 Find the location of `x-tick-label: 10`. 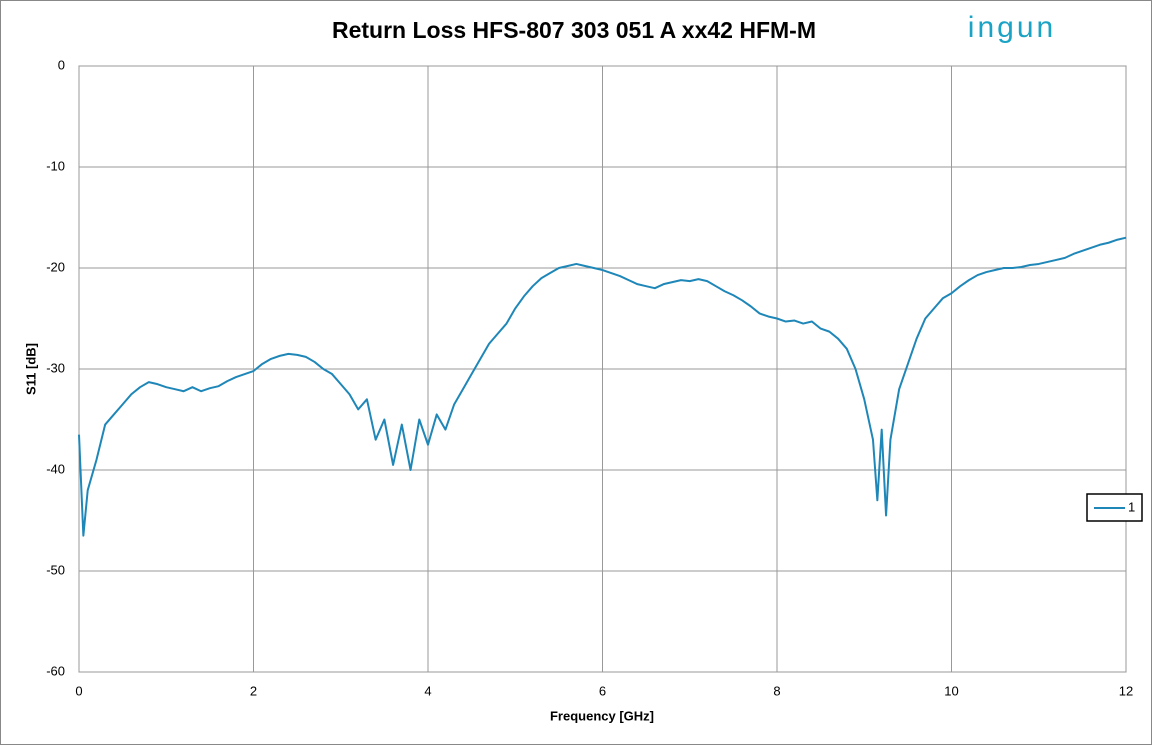

x-tick-label: 10 is located at coordinates (951, 690).